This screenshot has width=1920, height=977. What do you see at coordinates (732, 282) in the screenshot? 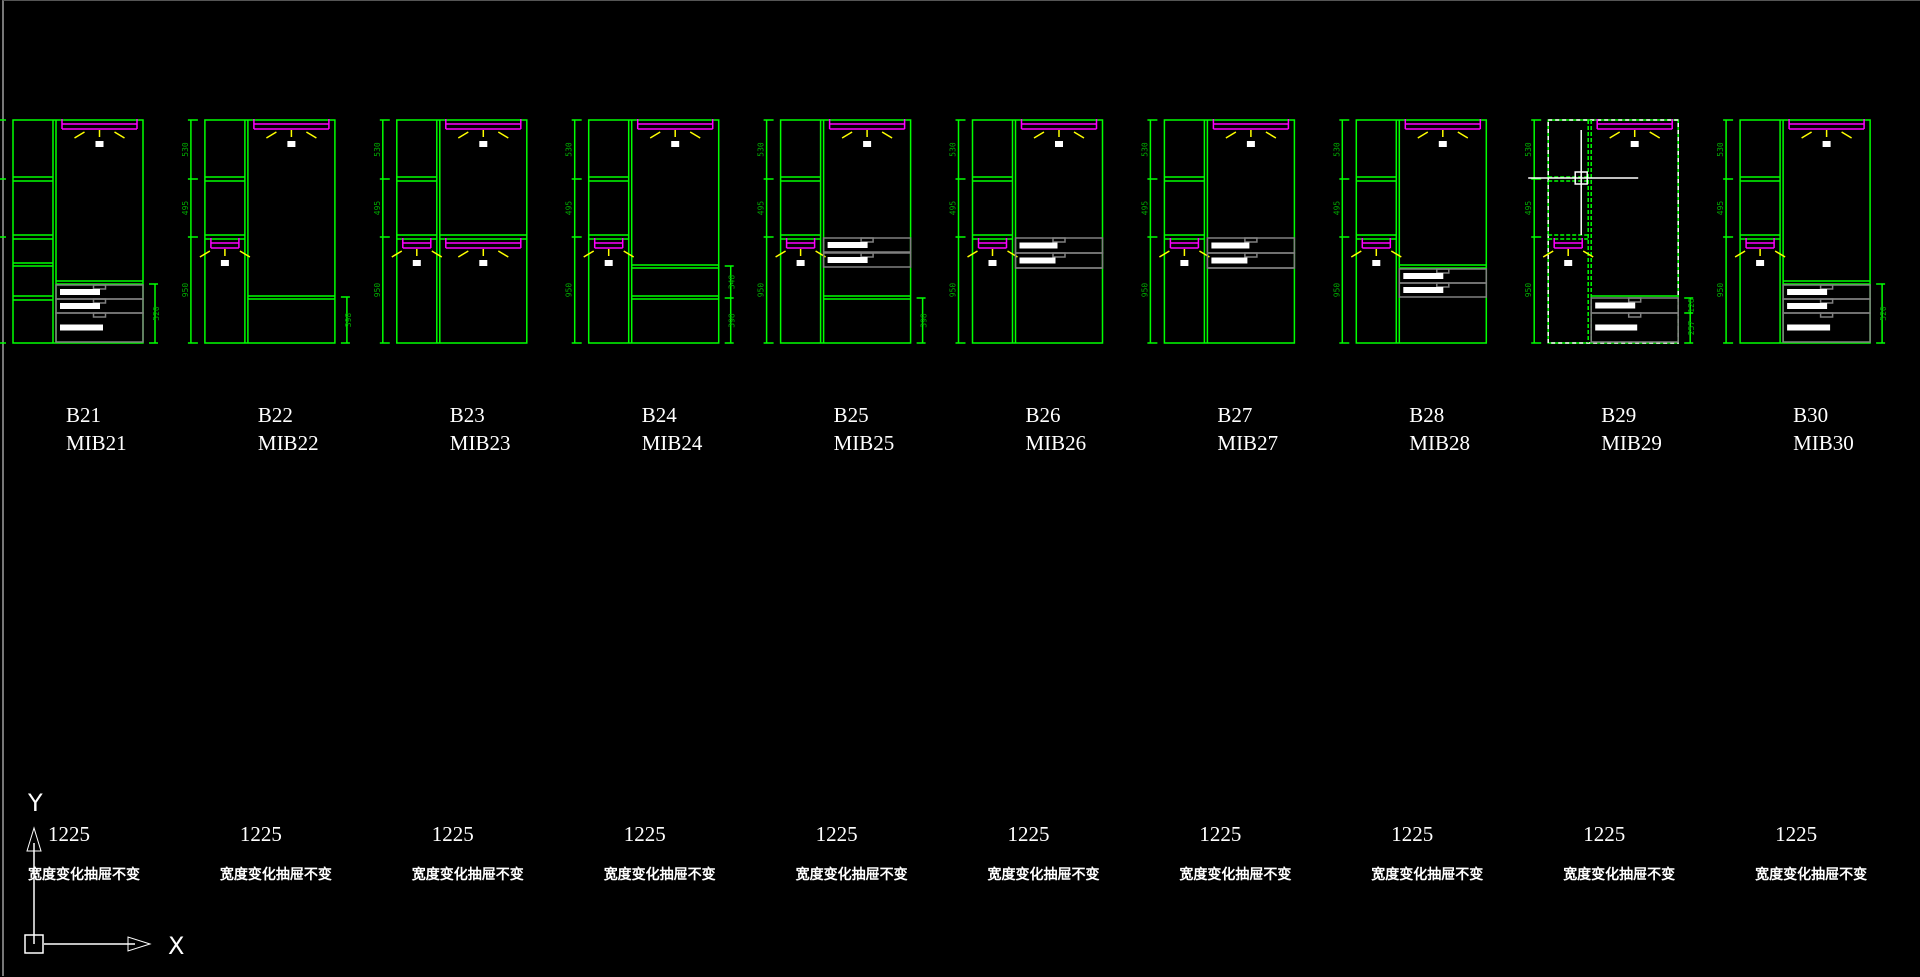
I see `dimension-text: 348` at bounding box center [732, 282].